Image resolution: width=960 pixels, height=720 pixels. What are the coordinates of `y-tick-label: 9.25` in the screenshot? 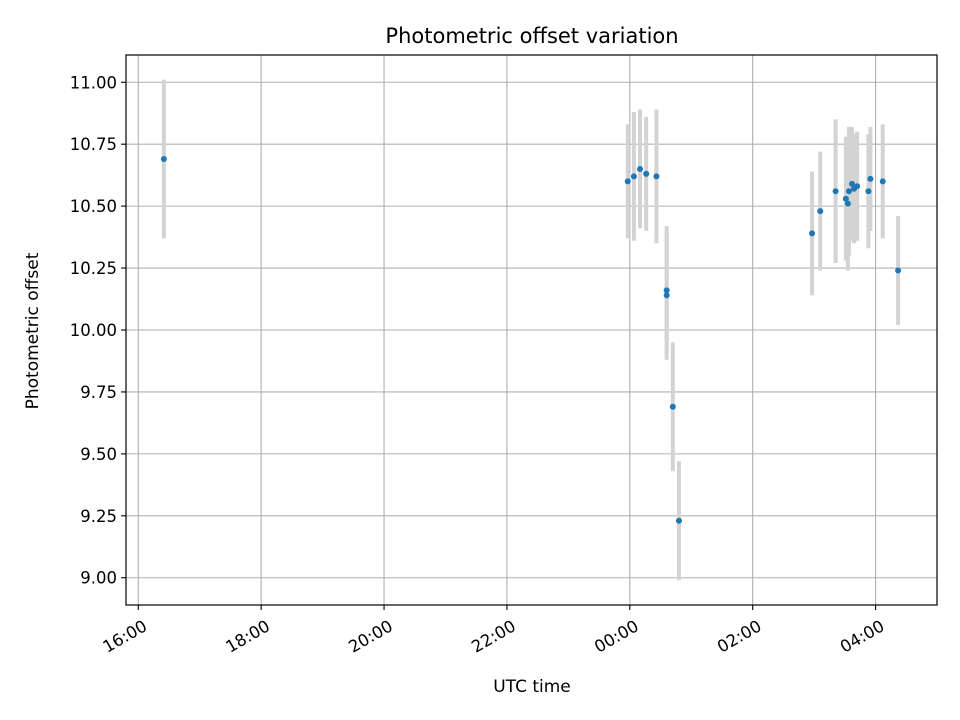 It's located at (98, 516).